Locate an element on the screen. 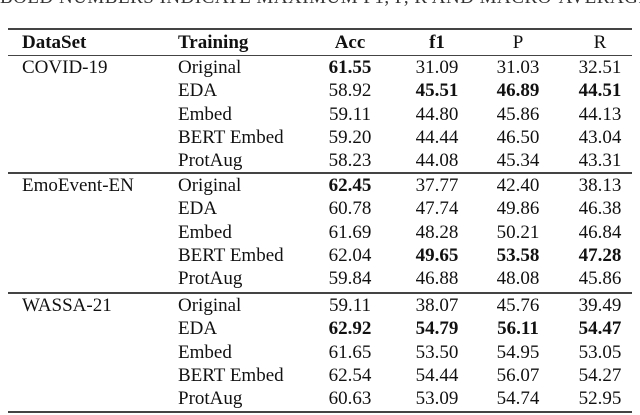  f1-cell: 38.07 is located at coordinates (437, 305).